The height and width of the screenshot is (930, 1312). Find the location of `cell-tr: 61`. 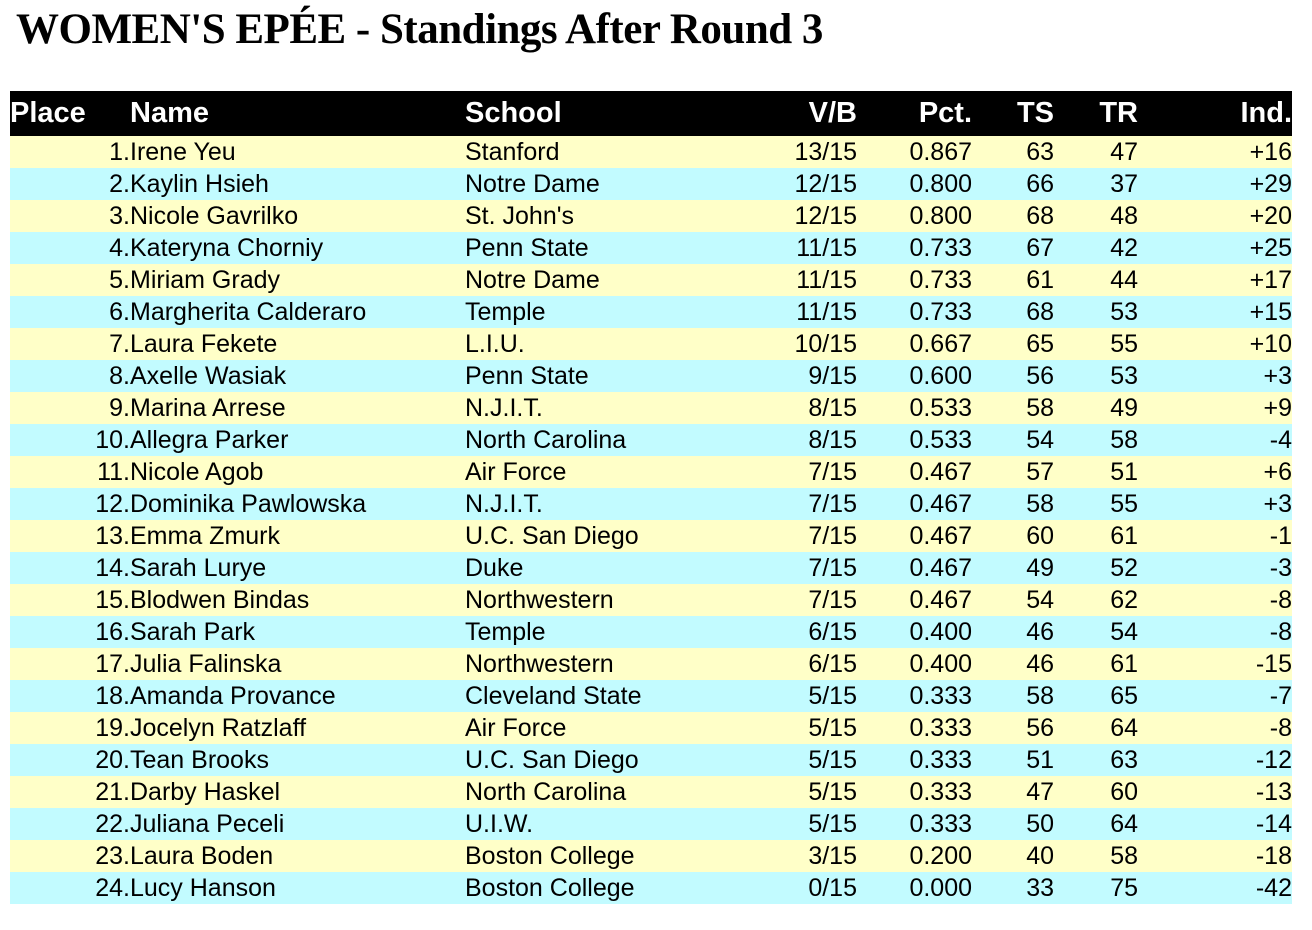

cell-tr: 61 is located at coordinates (1124, 663).